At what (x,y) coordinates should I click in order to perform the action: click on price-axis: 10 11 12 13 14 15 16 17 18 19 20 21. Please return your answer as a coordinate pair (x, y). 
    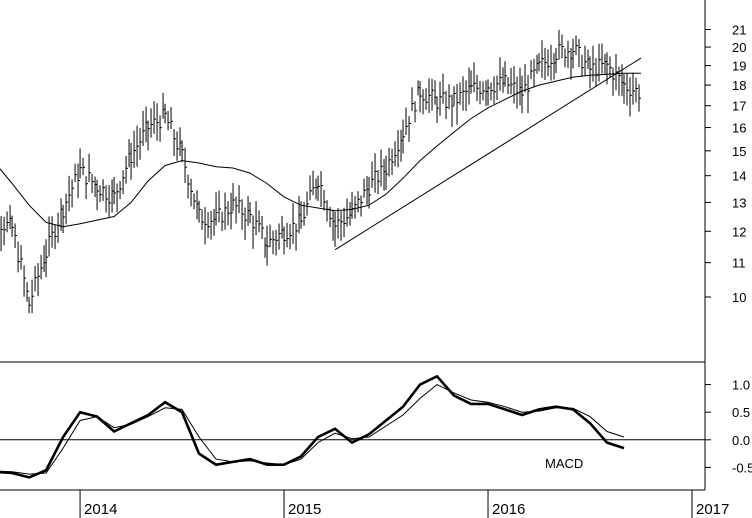
    Looking at the image, I should click on (725, 163).